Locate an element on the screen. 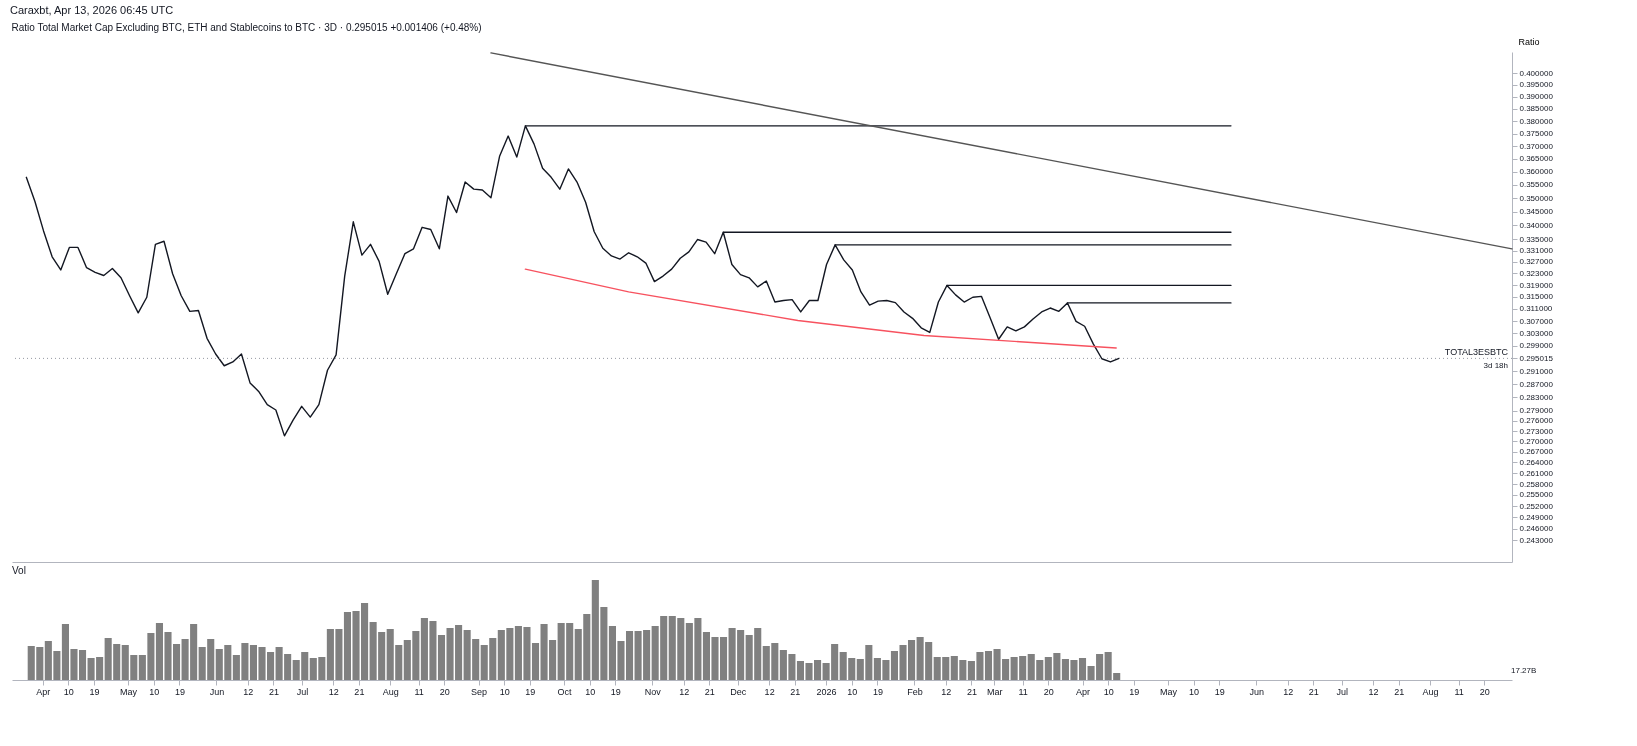 This screenshot has width=1637, height=746. y-tick-label: 0.319000 is located at coordinates (1536, 285).